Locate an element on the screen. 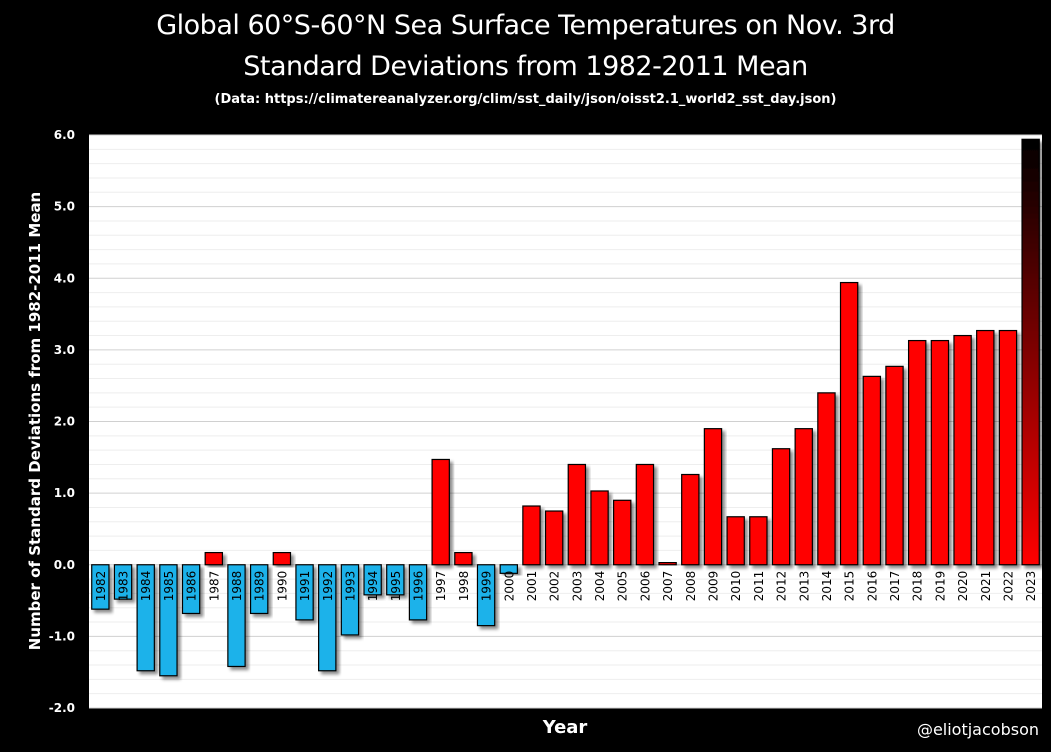  x-tick-label: 1987 is located at coordinates (214, 586).